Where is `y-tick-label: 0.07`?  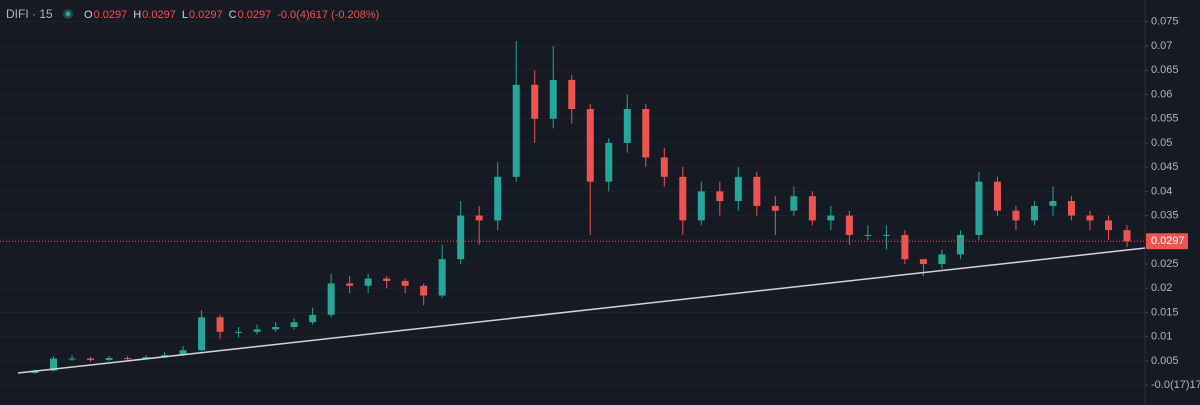
y-tick-label: 0.07 is located at coordinates (1161, 46).